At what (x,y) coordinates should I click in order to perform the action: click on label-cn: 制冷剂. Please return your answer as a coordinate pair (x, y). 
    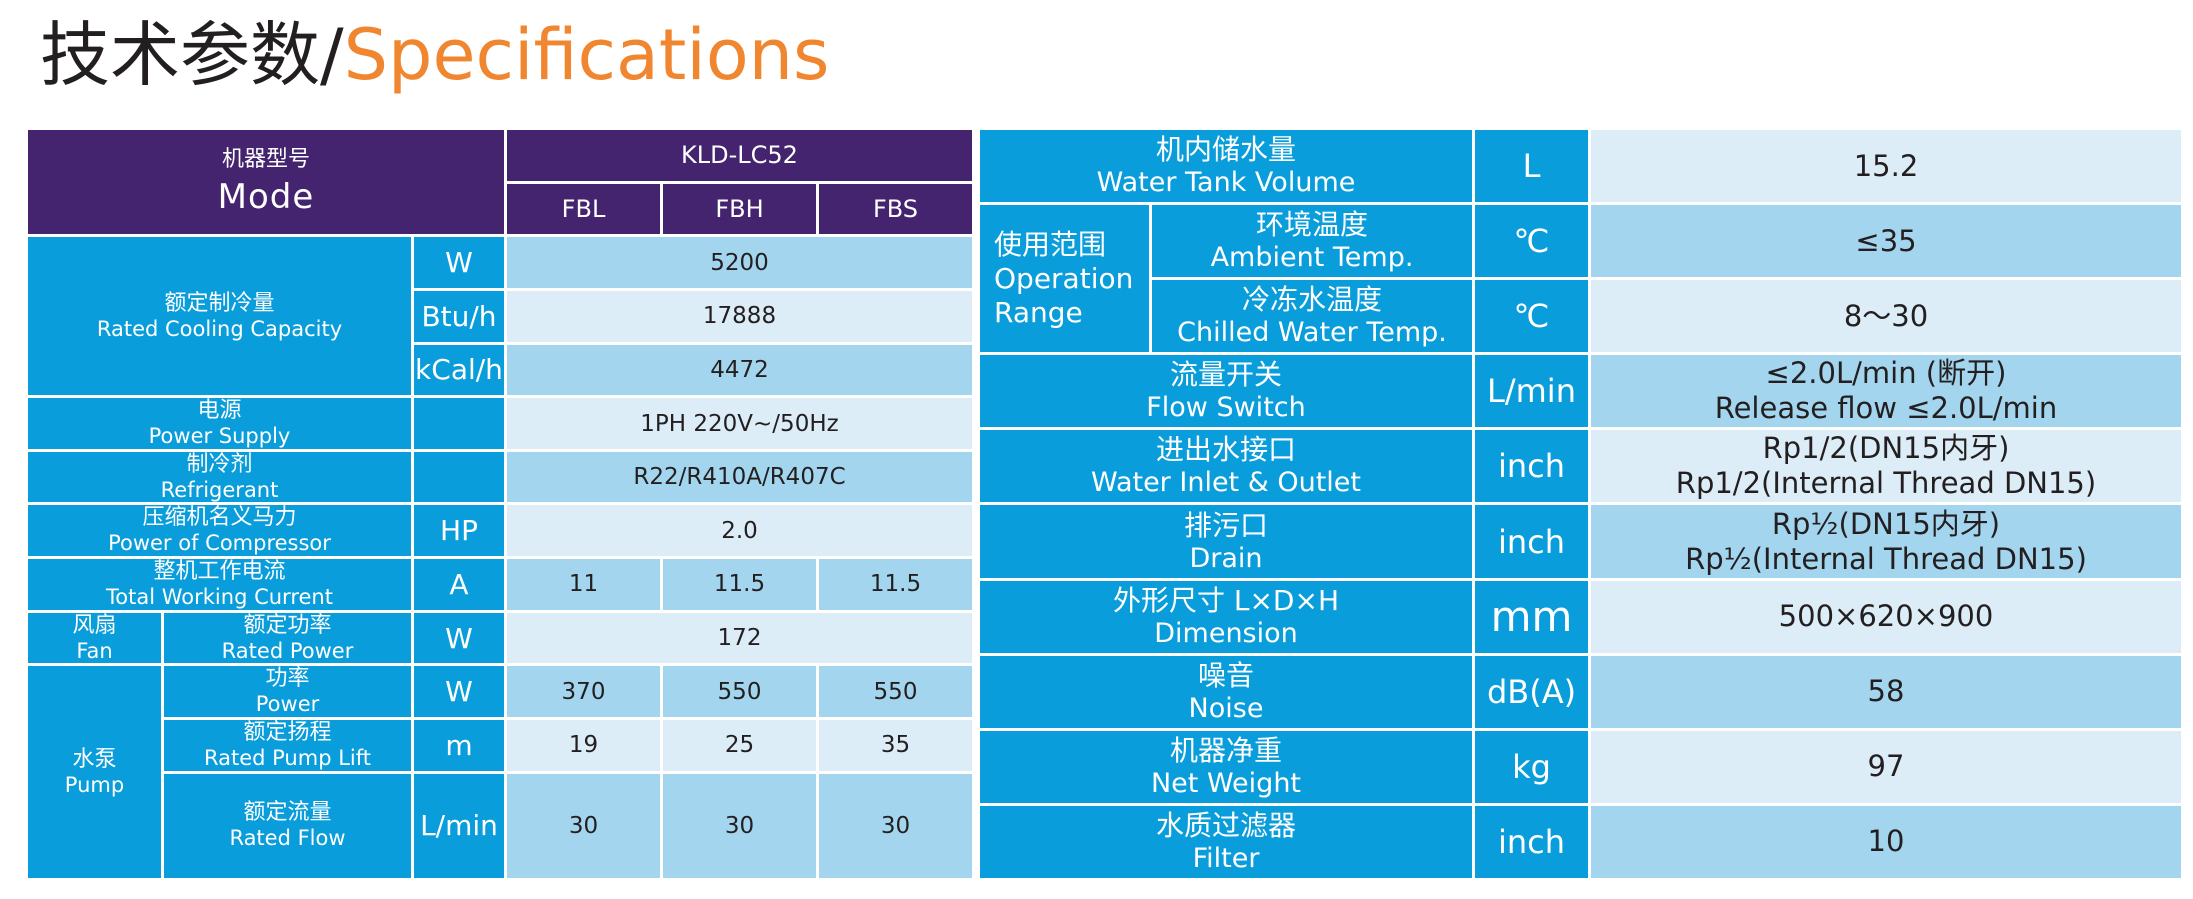
    Looking at the image, I should click on (219, 464).